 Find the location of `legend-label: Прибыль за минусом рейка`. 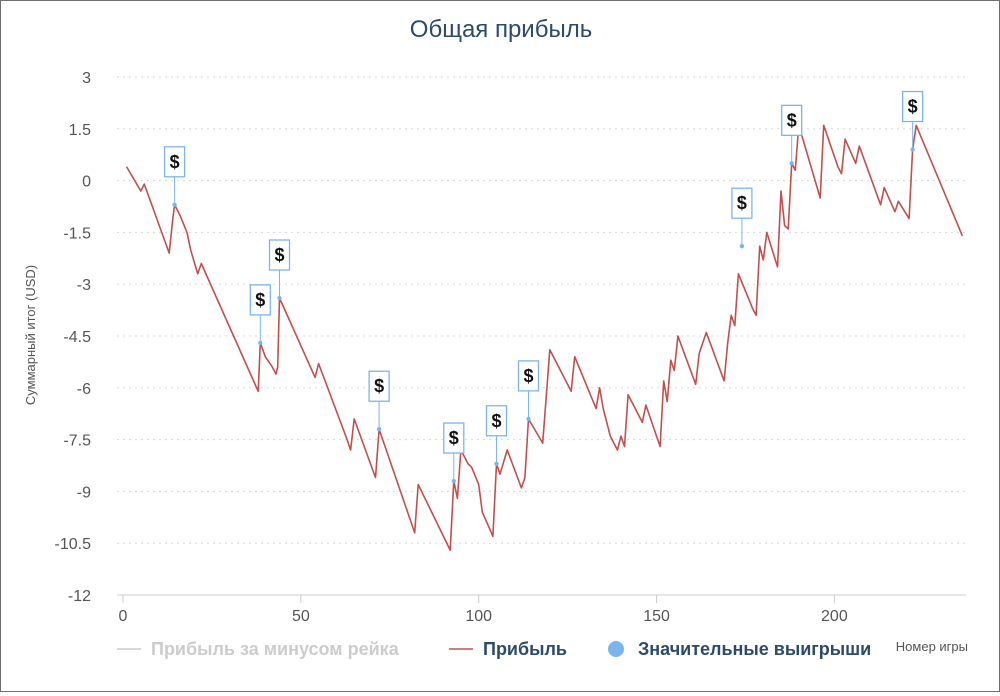

legend-label: Прибыль за минусом рейка is located at coordinates (275, 649).